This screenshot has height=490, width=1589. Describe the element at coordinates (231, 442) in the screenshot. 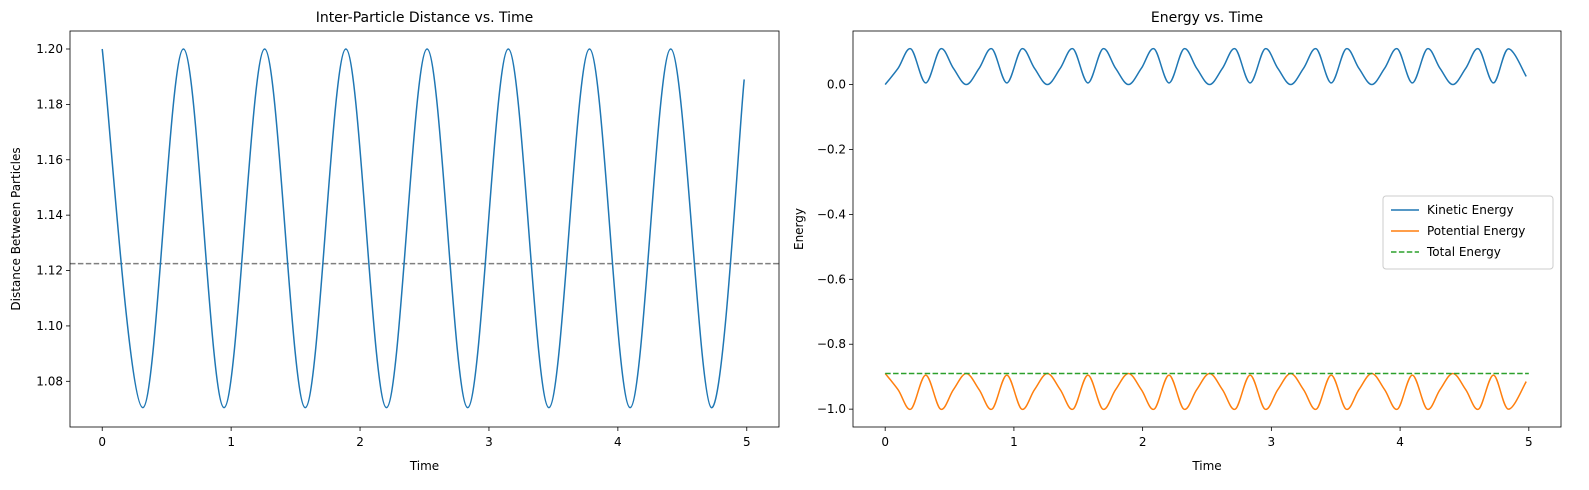

I see `distance-chart-xtick-label: 1` at that location.